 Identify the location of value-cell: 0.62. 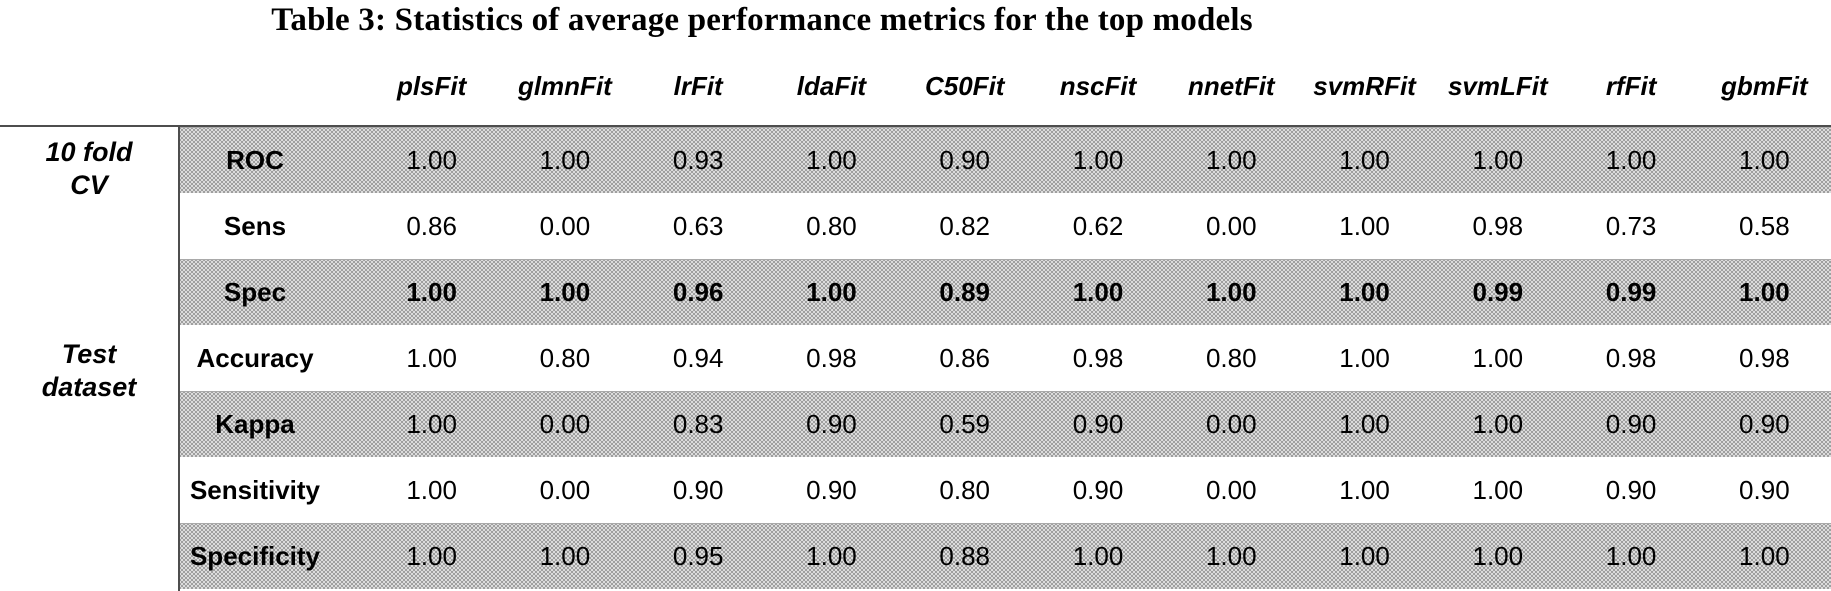
(1098, 225).